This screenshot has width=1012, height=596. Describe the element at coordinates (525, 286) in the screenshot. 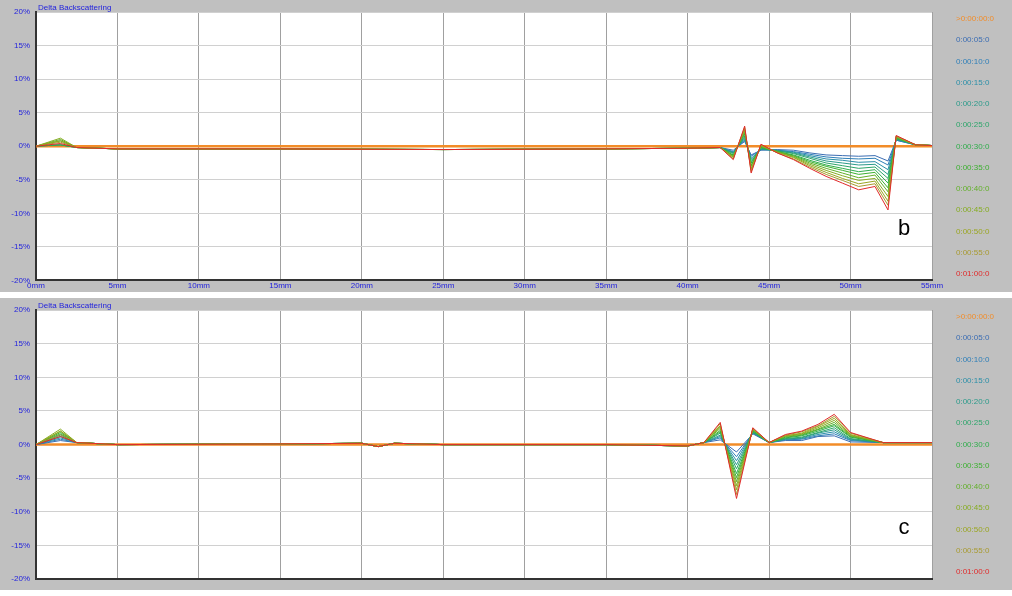

I see `x-tick-label: 30mm` at that location.